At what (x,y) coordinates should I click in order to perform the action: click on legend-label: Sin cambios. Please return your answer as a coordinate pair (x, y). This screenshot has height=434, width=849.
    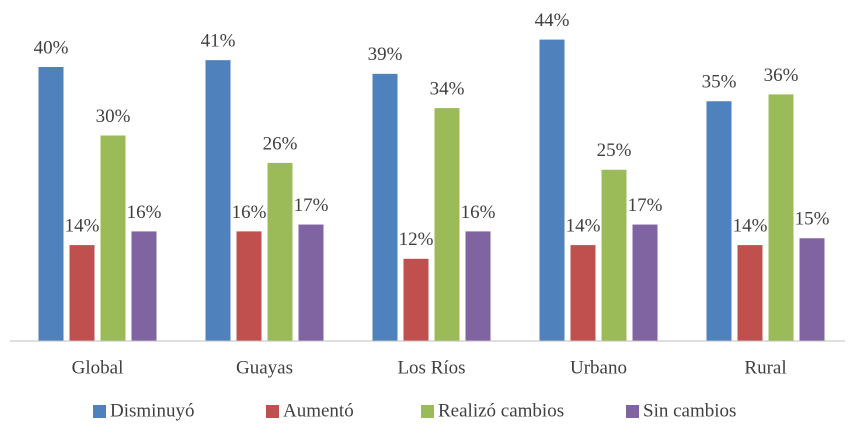
    Looking at the image, I should click on (689, 410).